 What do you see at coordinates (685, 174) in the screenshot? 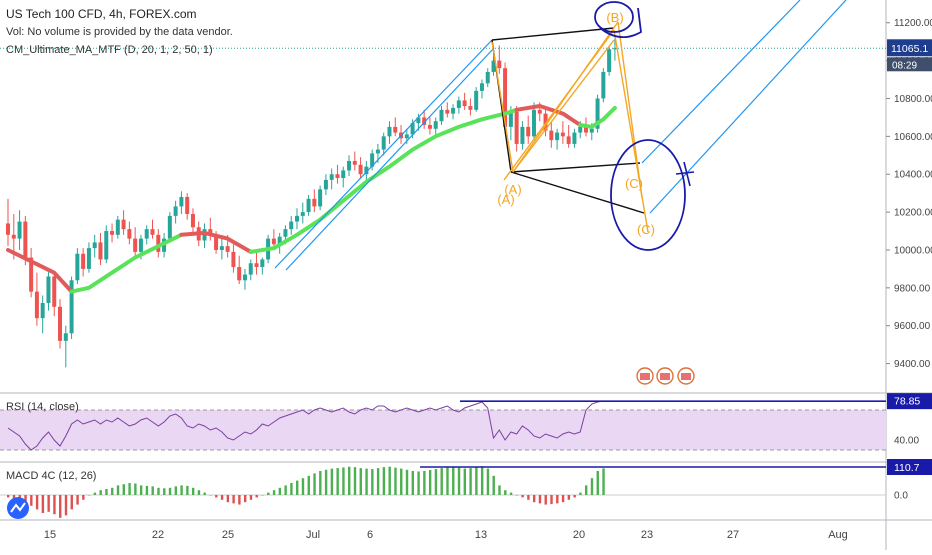
I see `pen-cross` at bounding box center [685, 174].